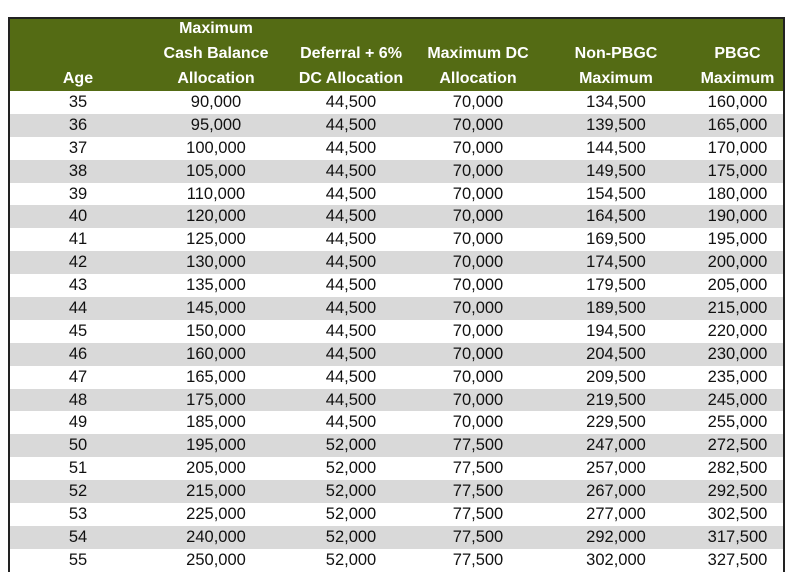 The height and width of the screenshot is (585, 800). What do you see at coordinates (78, 124) in the screenshot?
I see `cell-age: 36` at bounding box center [78, 124].